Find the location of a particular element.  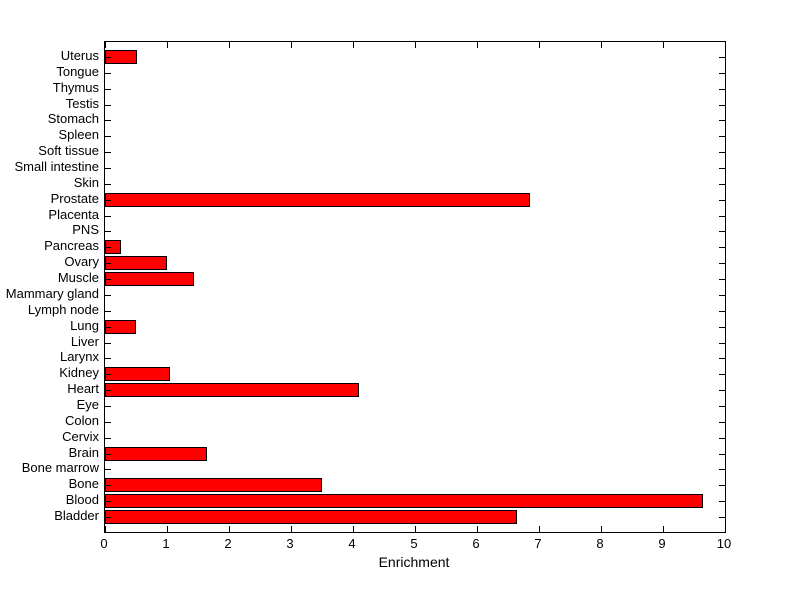

bar-ovary is located at coordinates (136, 263).